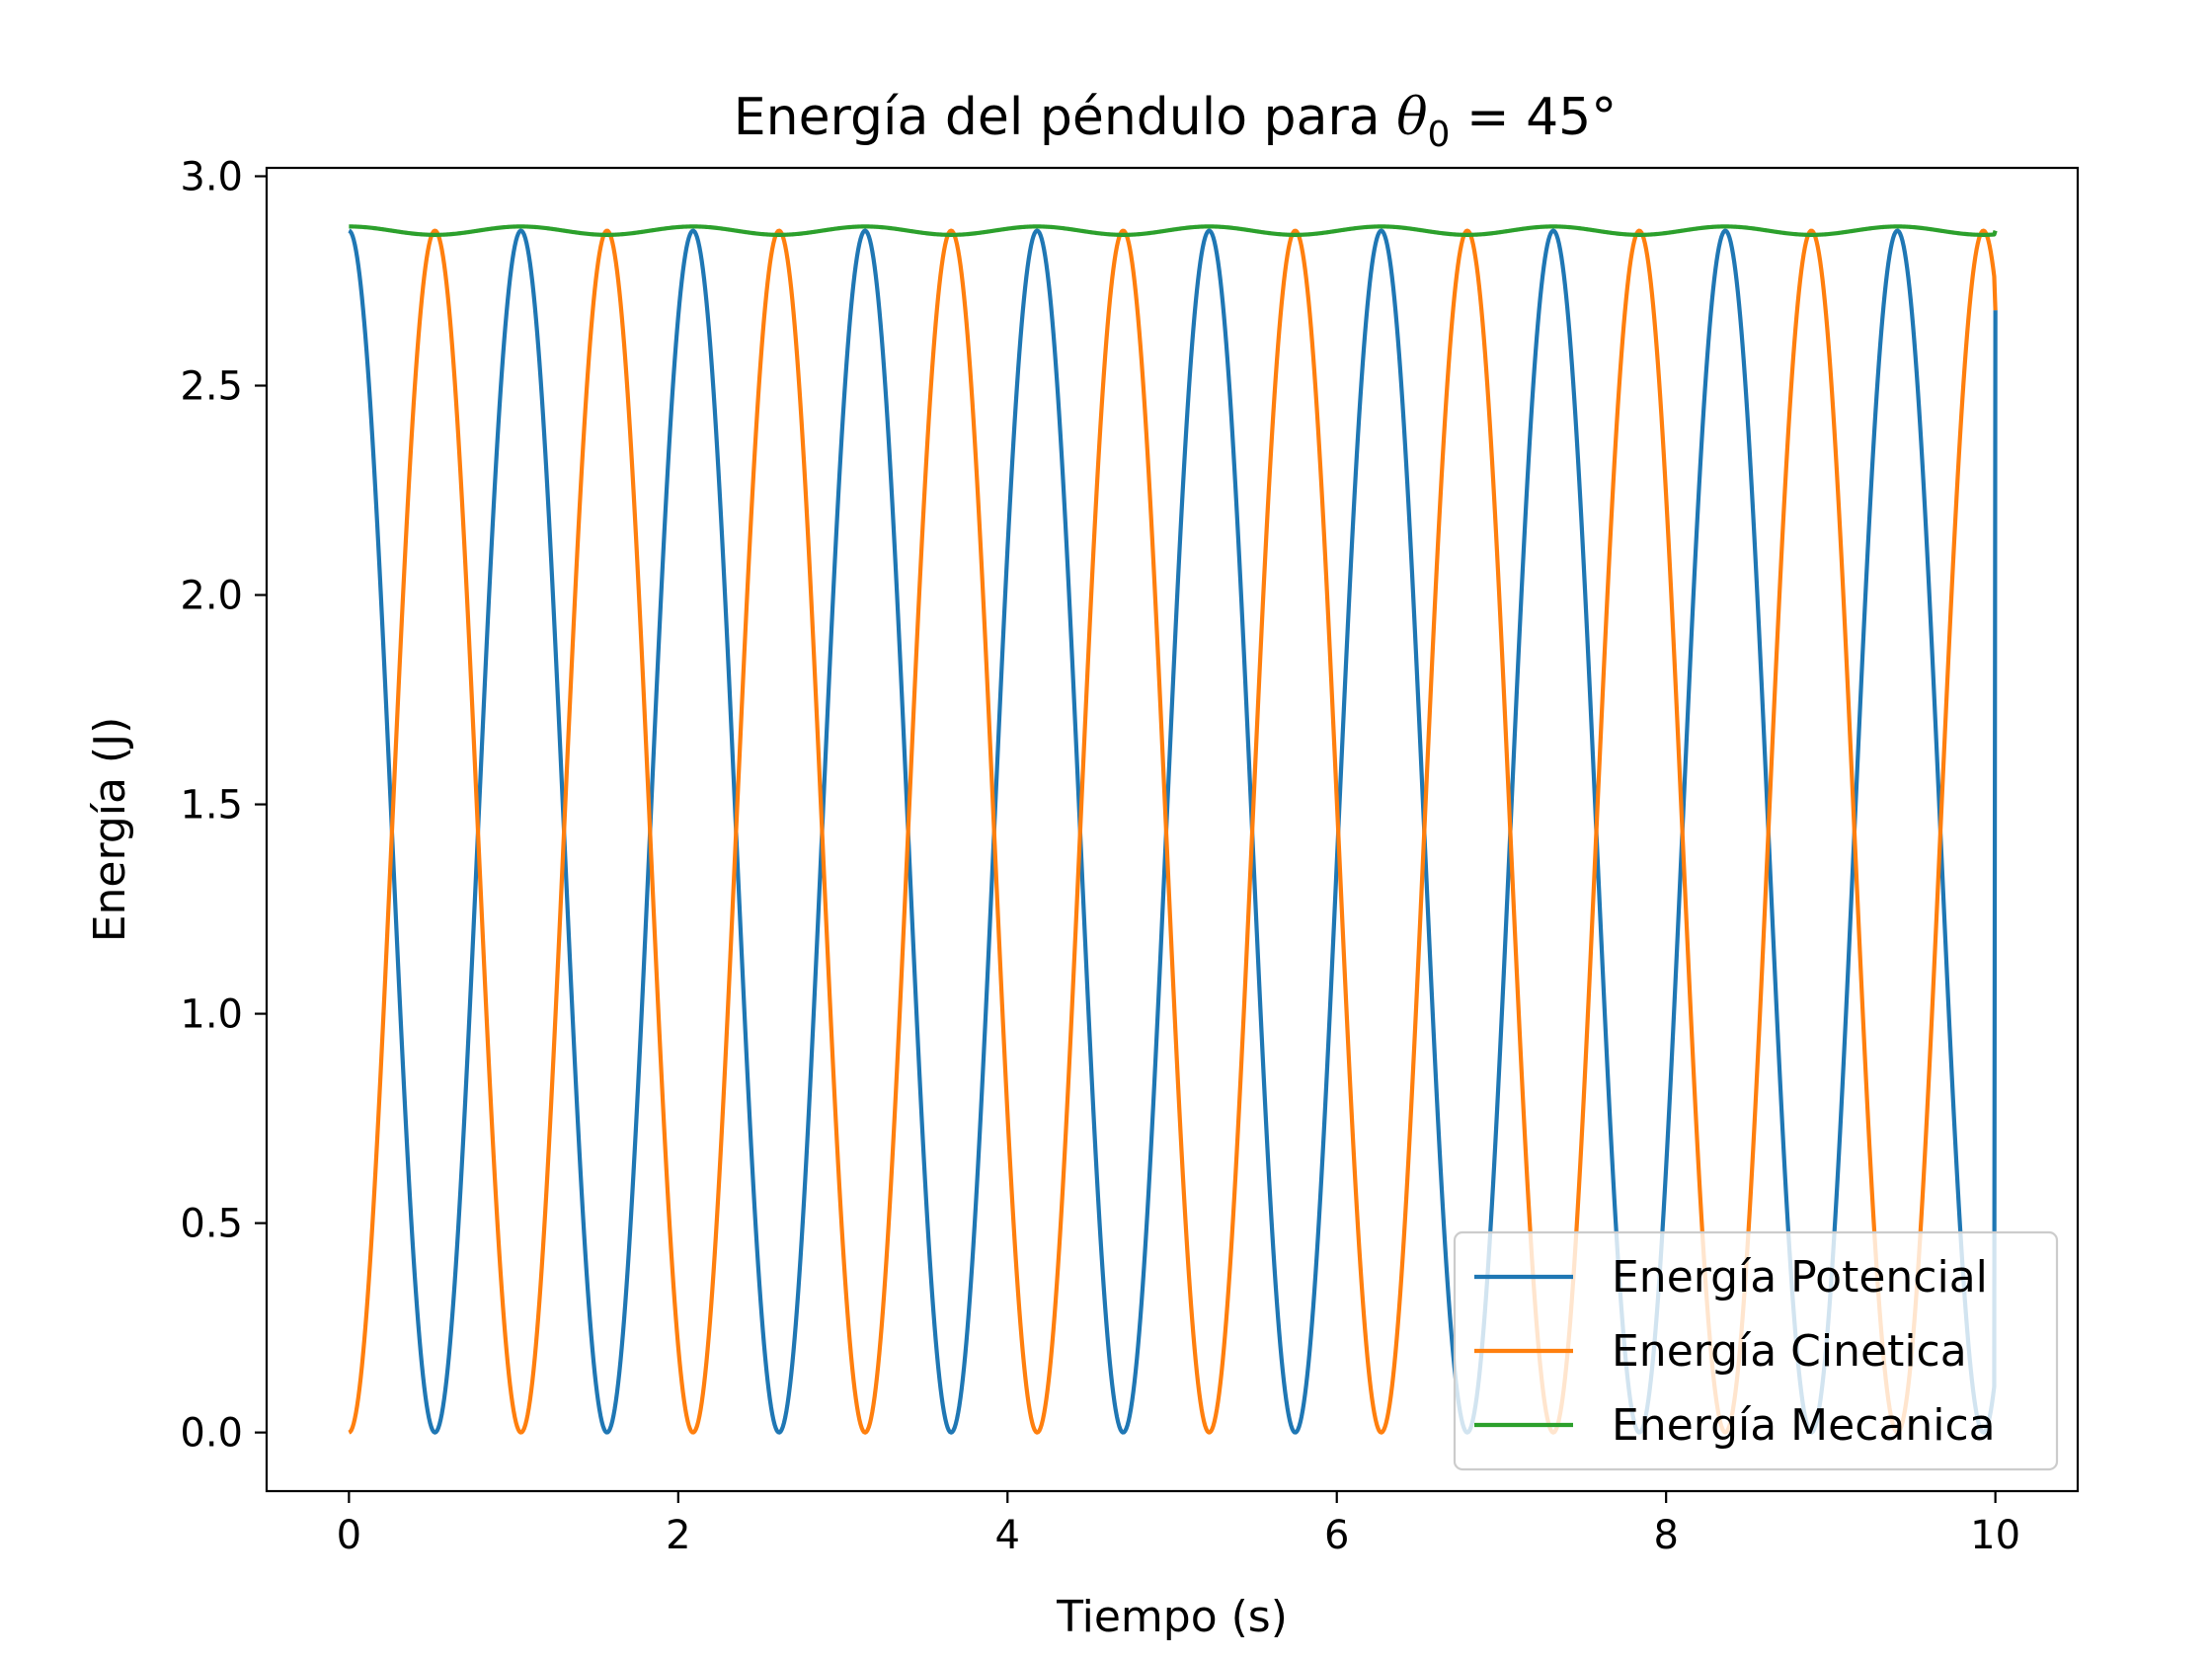  What do you see at coordinates (1337, 1536) in the screenshot?
I see `x-tick-label: 6` at bounding box center [1337, 1536].